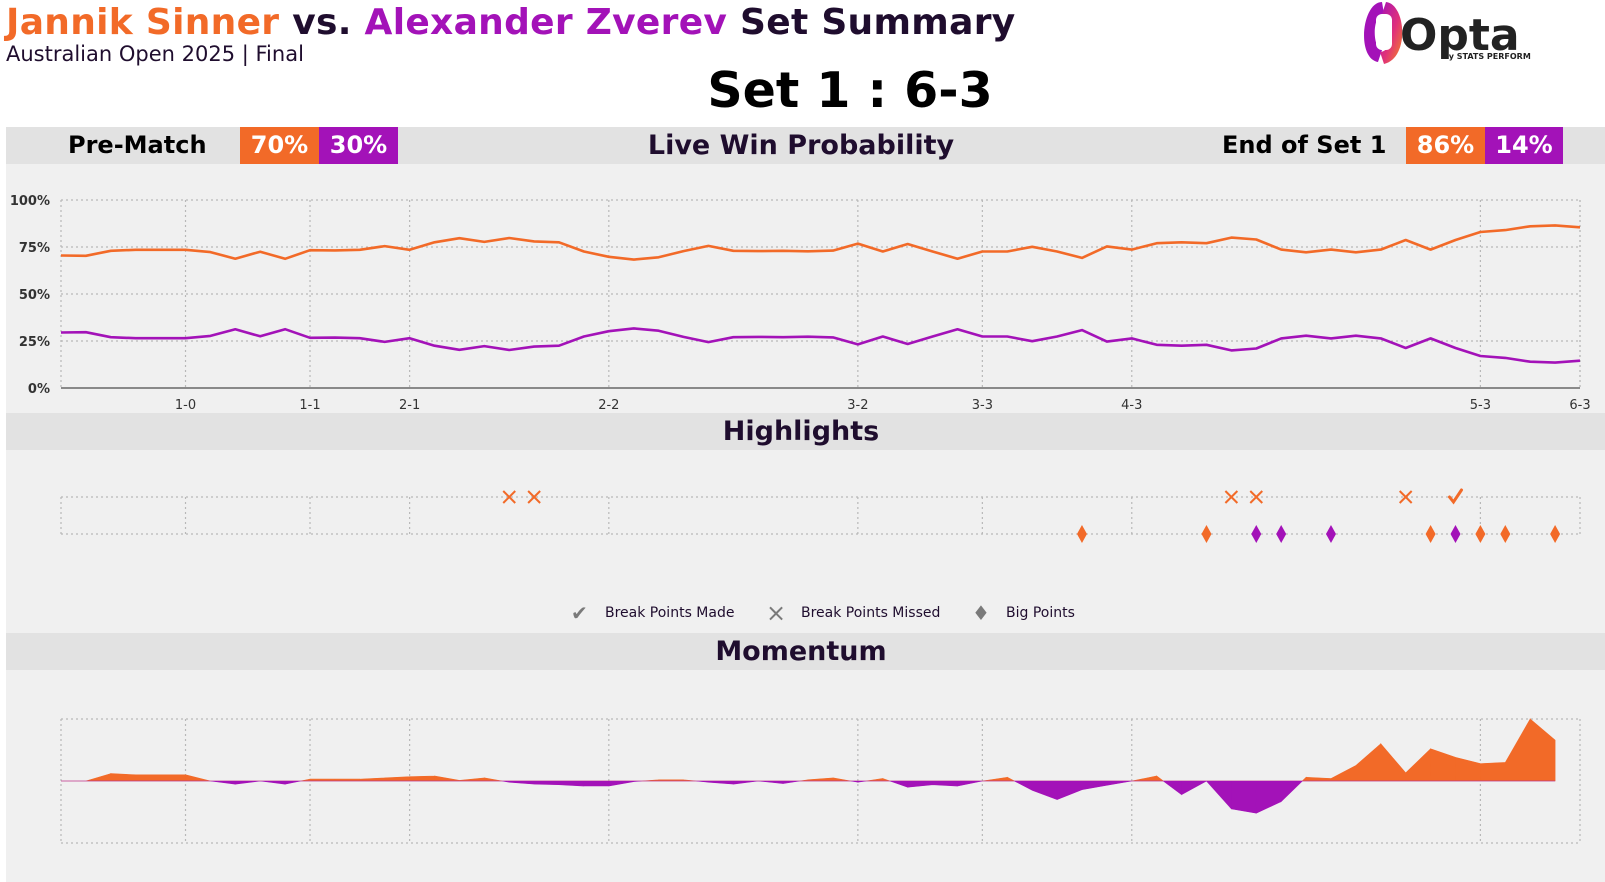  I want to click on end-set-p1-prob: 86%, so click(1445, 145).